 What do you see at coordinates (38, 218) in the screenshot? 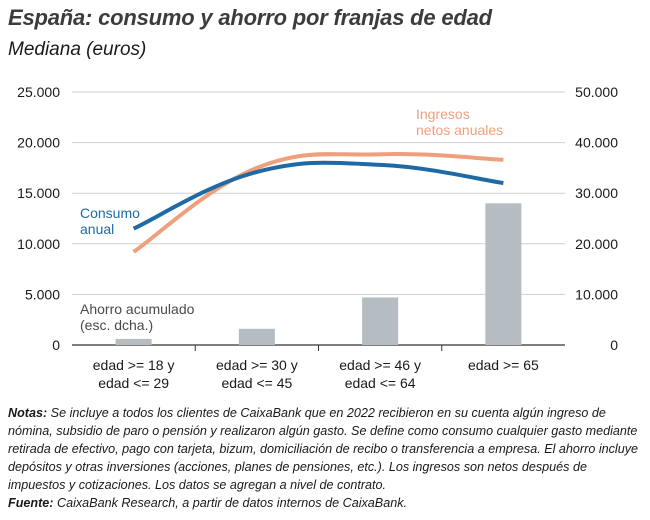
I see `left-axis-ticks: 0 5.000 10.000 15.000 20.000 25.000` at bounding box center [38, 218].